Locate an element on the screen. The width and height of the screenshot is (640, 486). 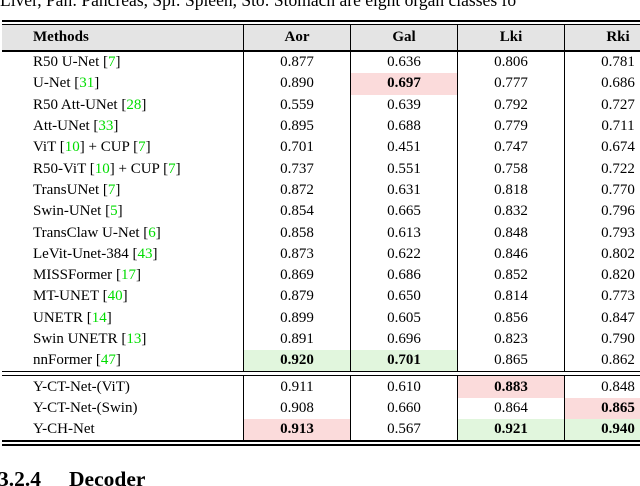
citation-ref: 5 is located at coordinates (114, 211).